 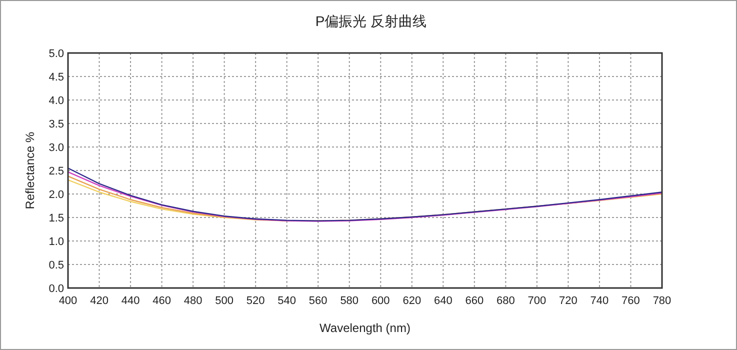 What do you see at coordinates (56, 78) in the screenshot?
I see `y-tick-label: 4.5` at bounding box center [56, 78].